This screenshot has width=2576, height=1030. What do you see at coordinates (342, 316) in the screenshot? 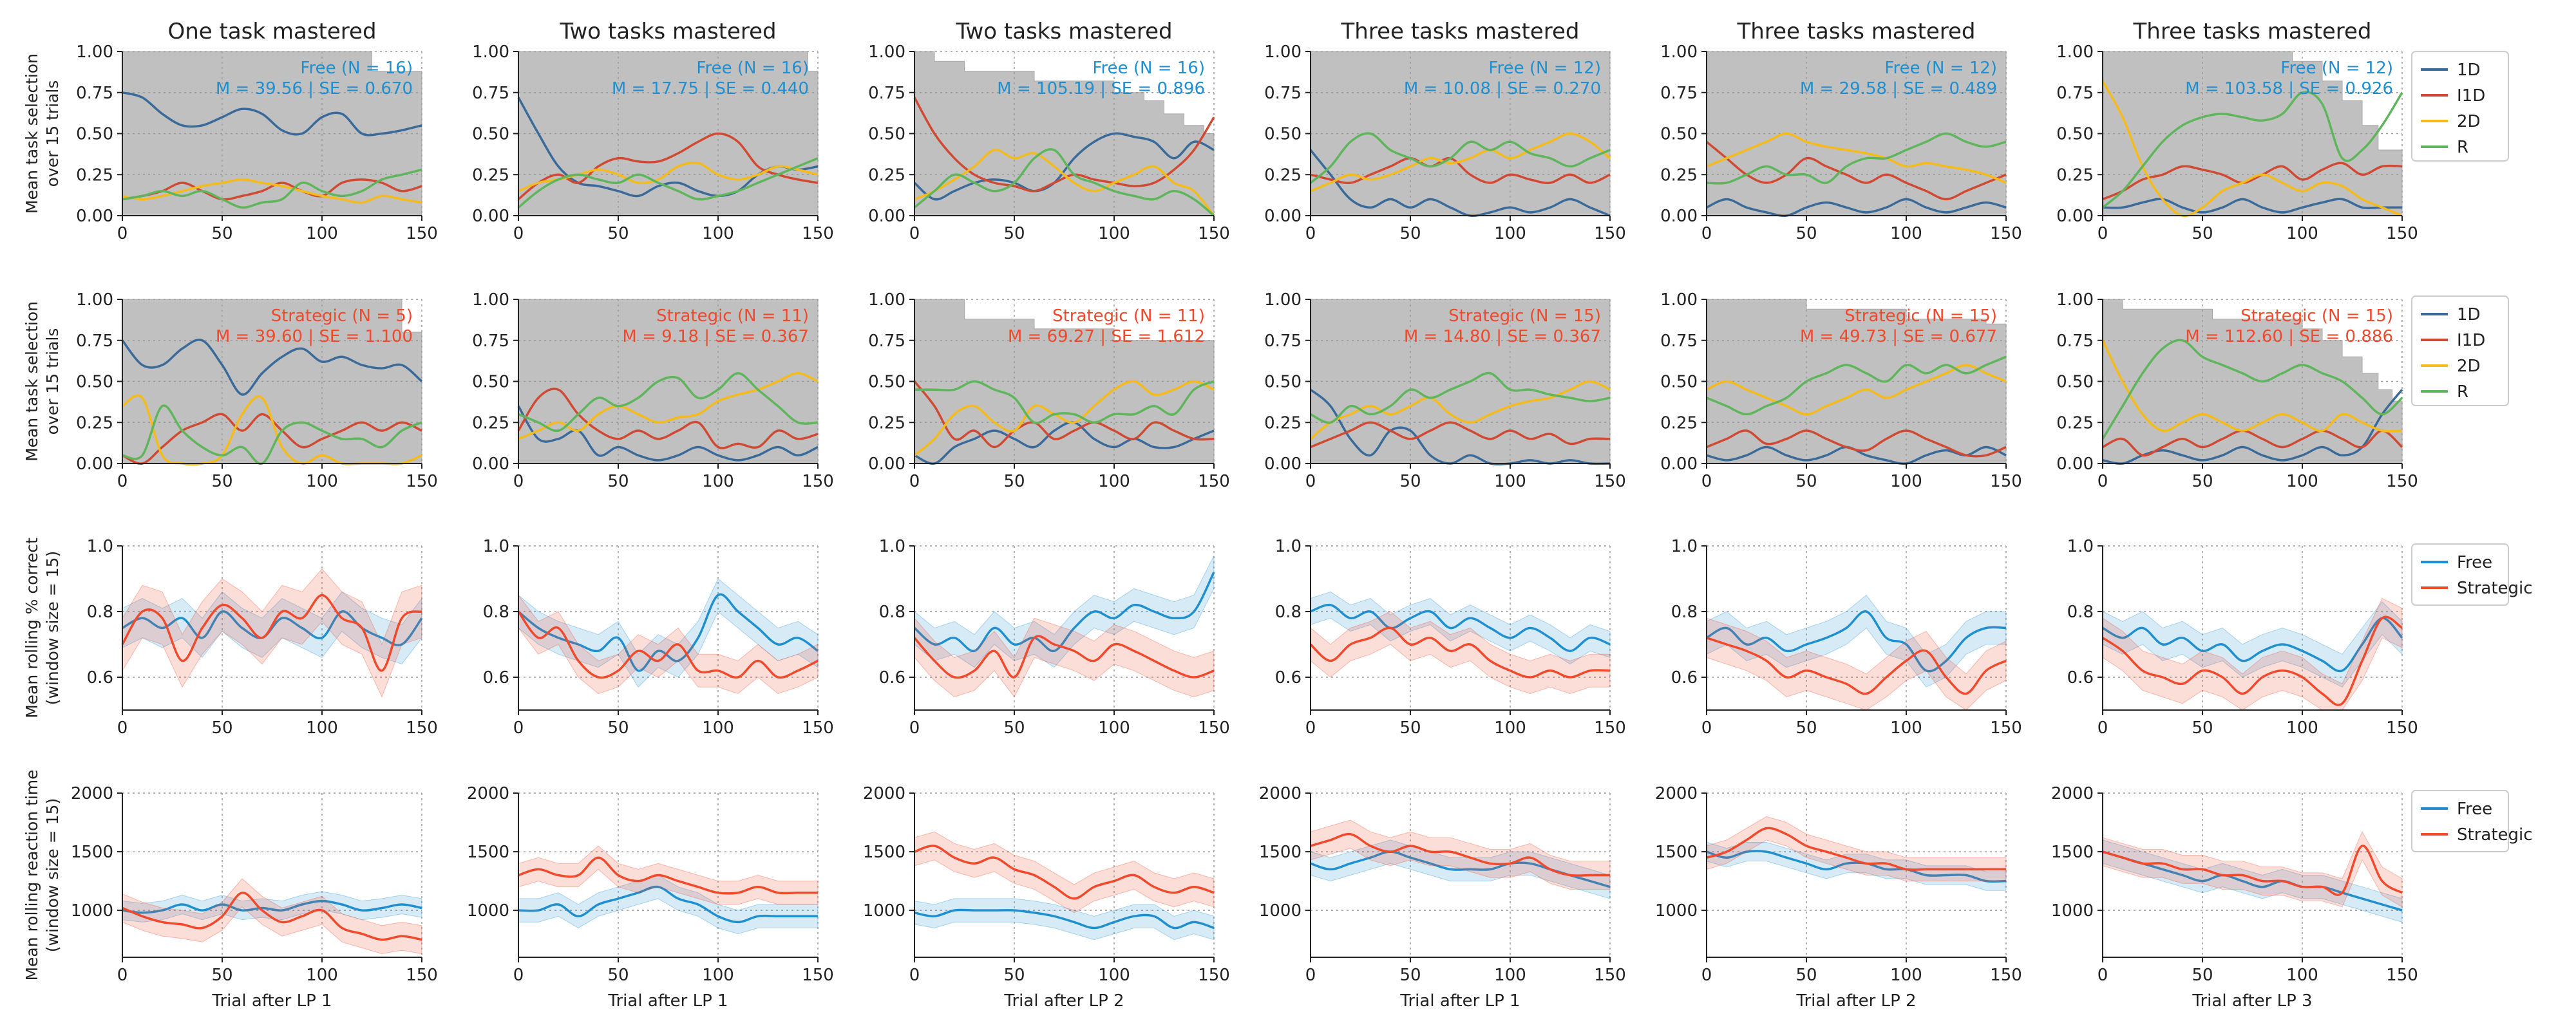
I see `annotation-group-n: Strategic (N = 5)` at bounding box center [342, 316].